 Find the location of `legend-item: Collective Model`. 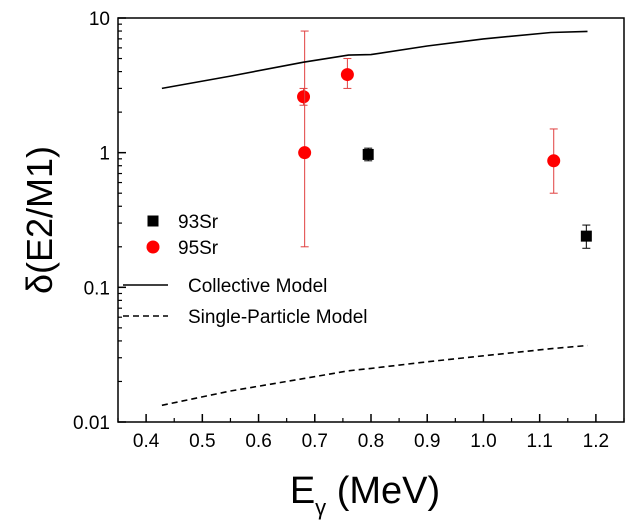

legend-item: Collective Model is located at coordinates (225, 286).